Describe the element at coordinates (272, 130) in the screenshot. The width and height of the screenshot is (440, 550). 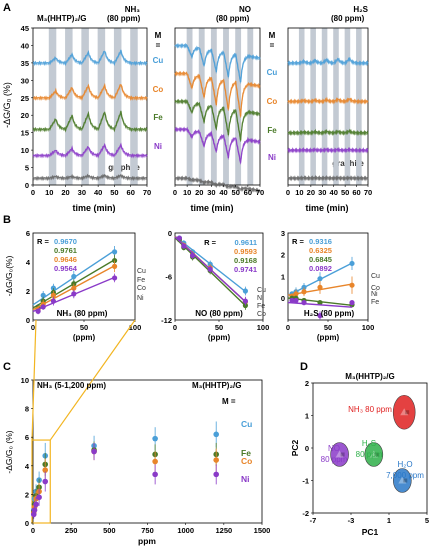
I see `panel-a-label-fe-2: Fe` at that location.